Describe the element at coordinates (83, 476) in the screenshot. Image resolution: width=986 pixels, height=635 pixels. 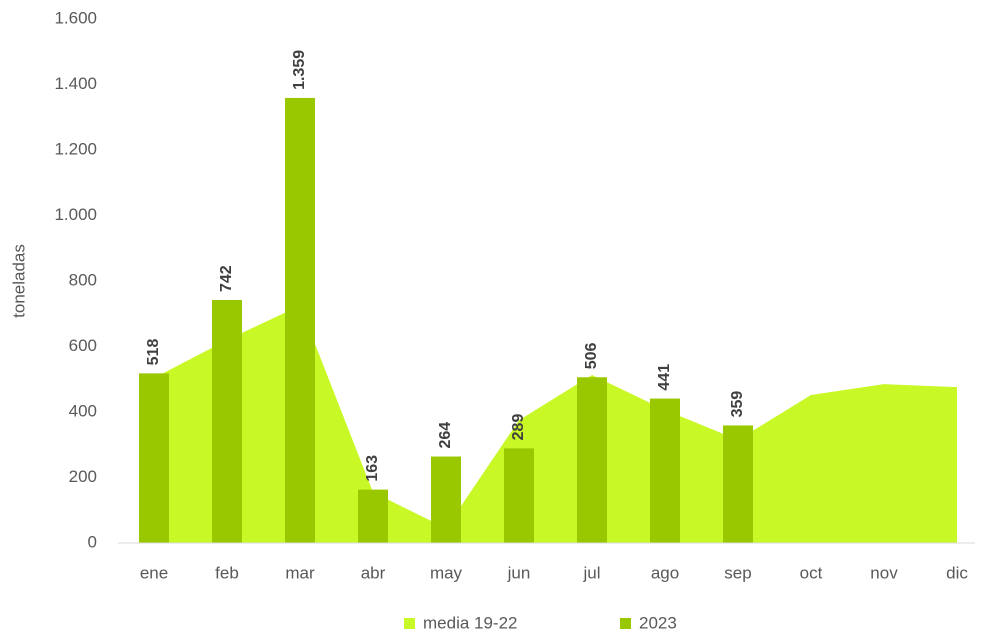
I see `y-tick-label: 200` at that location.